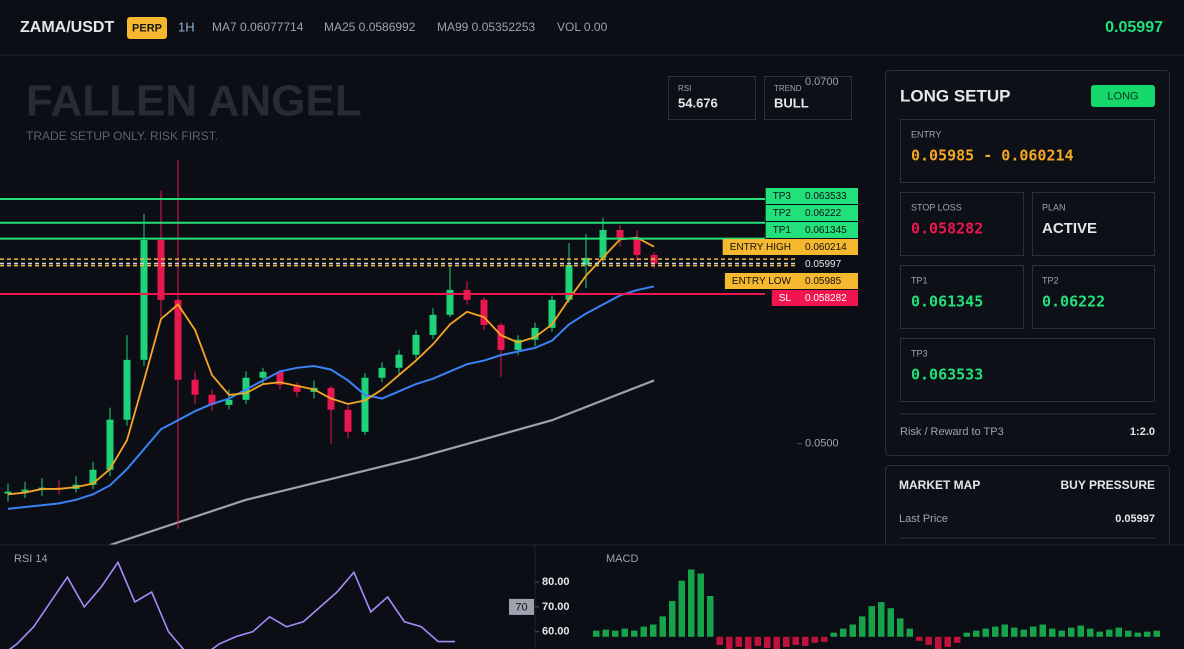  I want to click on rsi-value: 54.676, so click(698, 102).